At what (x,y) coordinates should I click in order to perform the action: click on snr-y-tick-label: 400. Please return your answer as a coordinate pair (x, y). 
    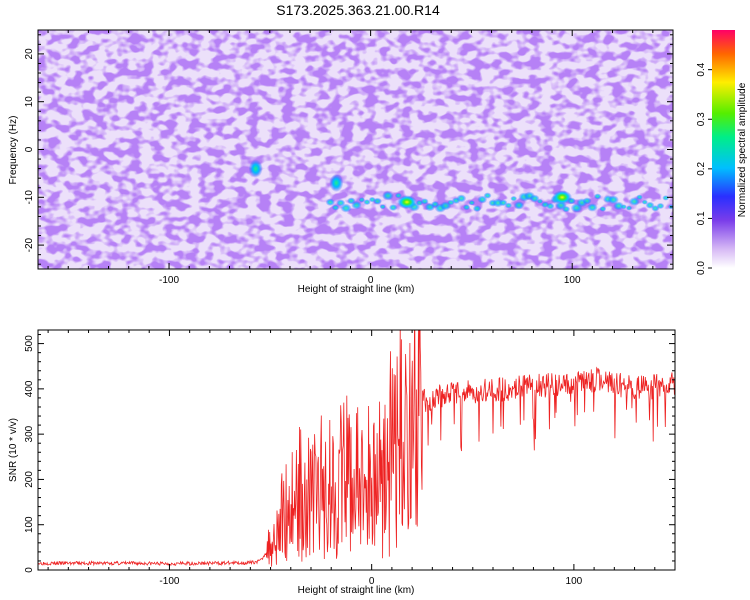
    Looking at the image, I should click on (29, 388).